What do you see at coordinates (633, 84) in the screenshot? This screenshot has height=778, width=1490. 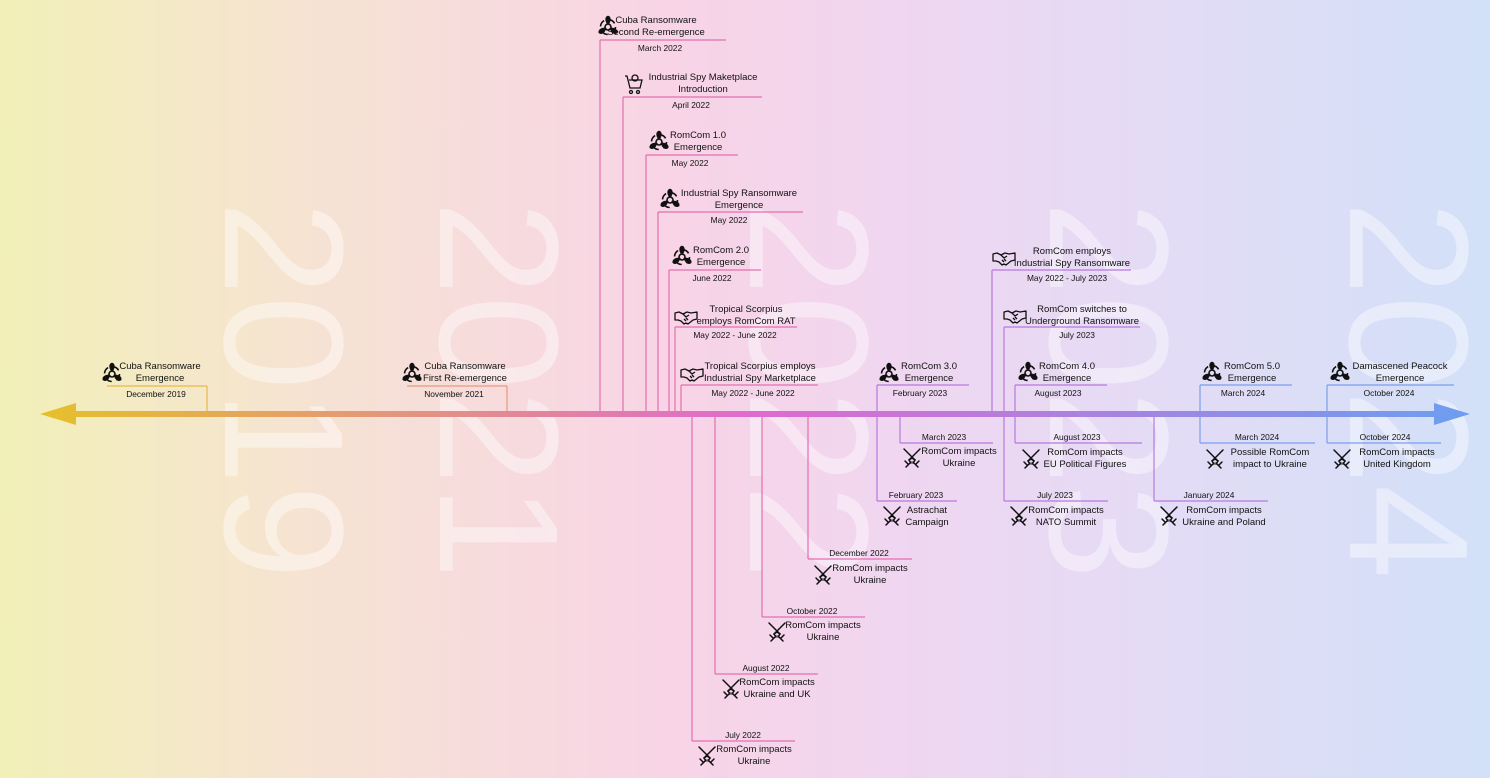 I see `marketplace-icon` at bounding box center [633, 84].